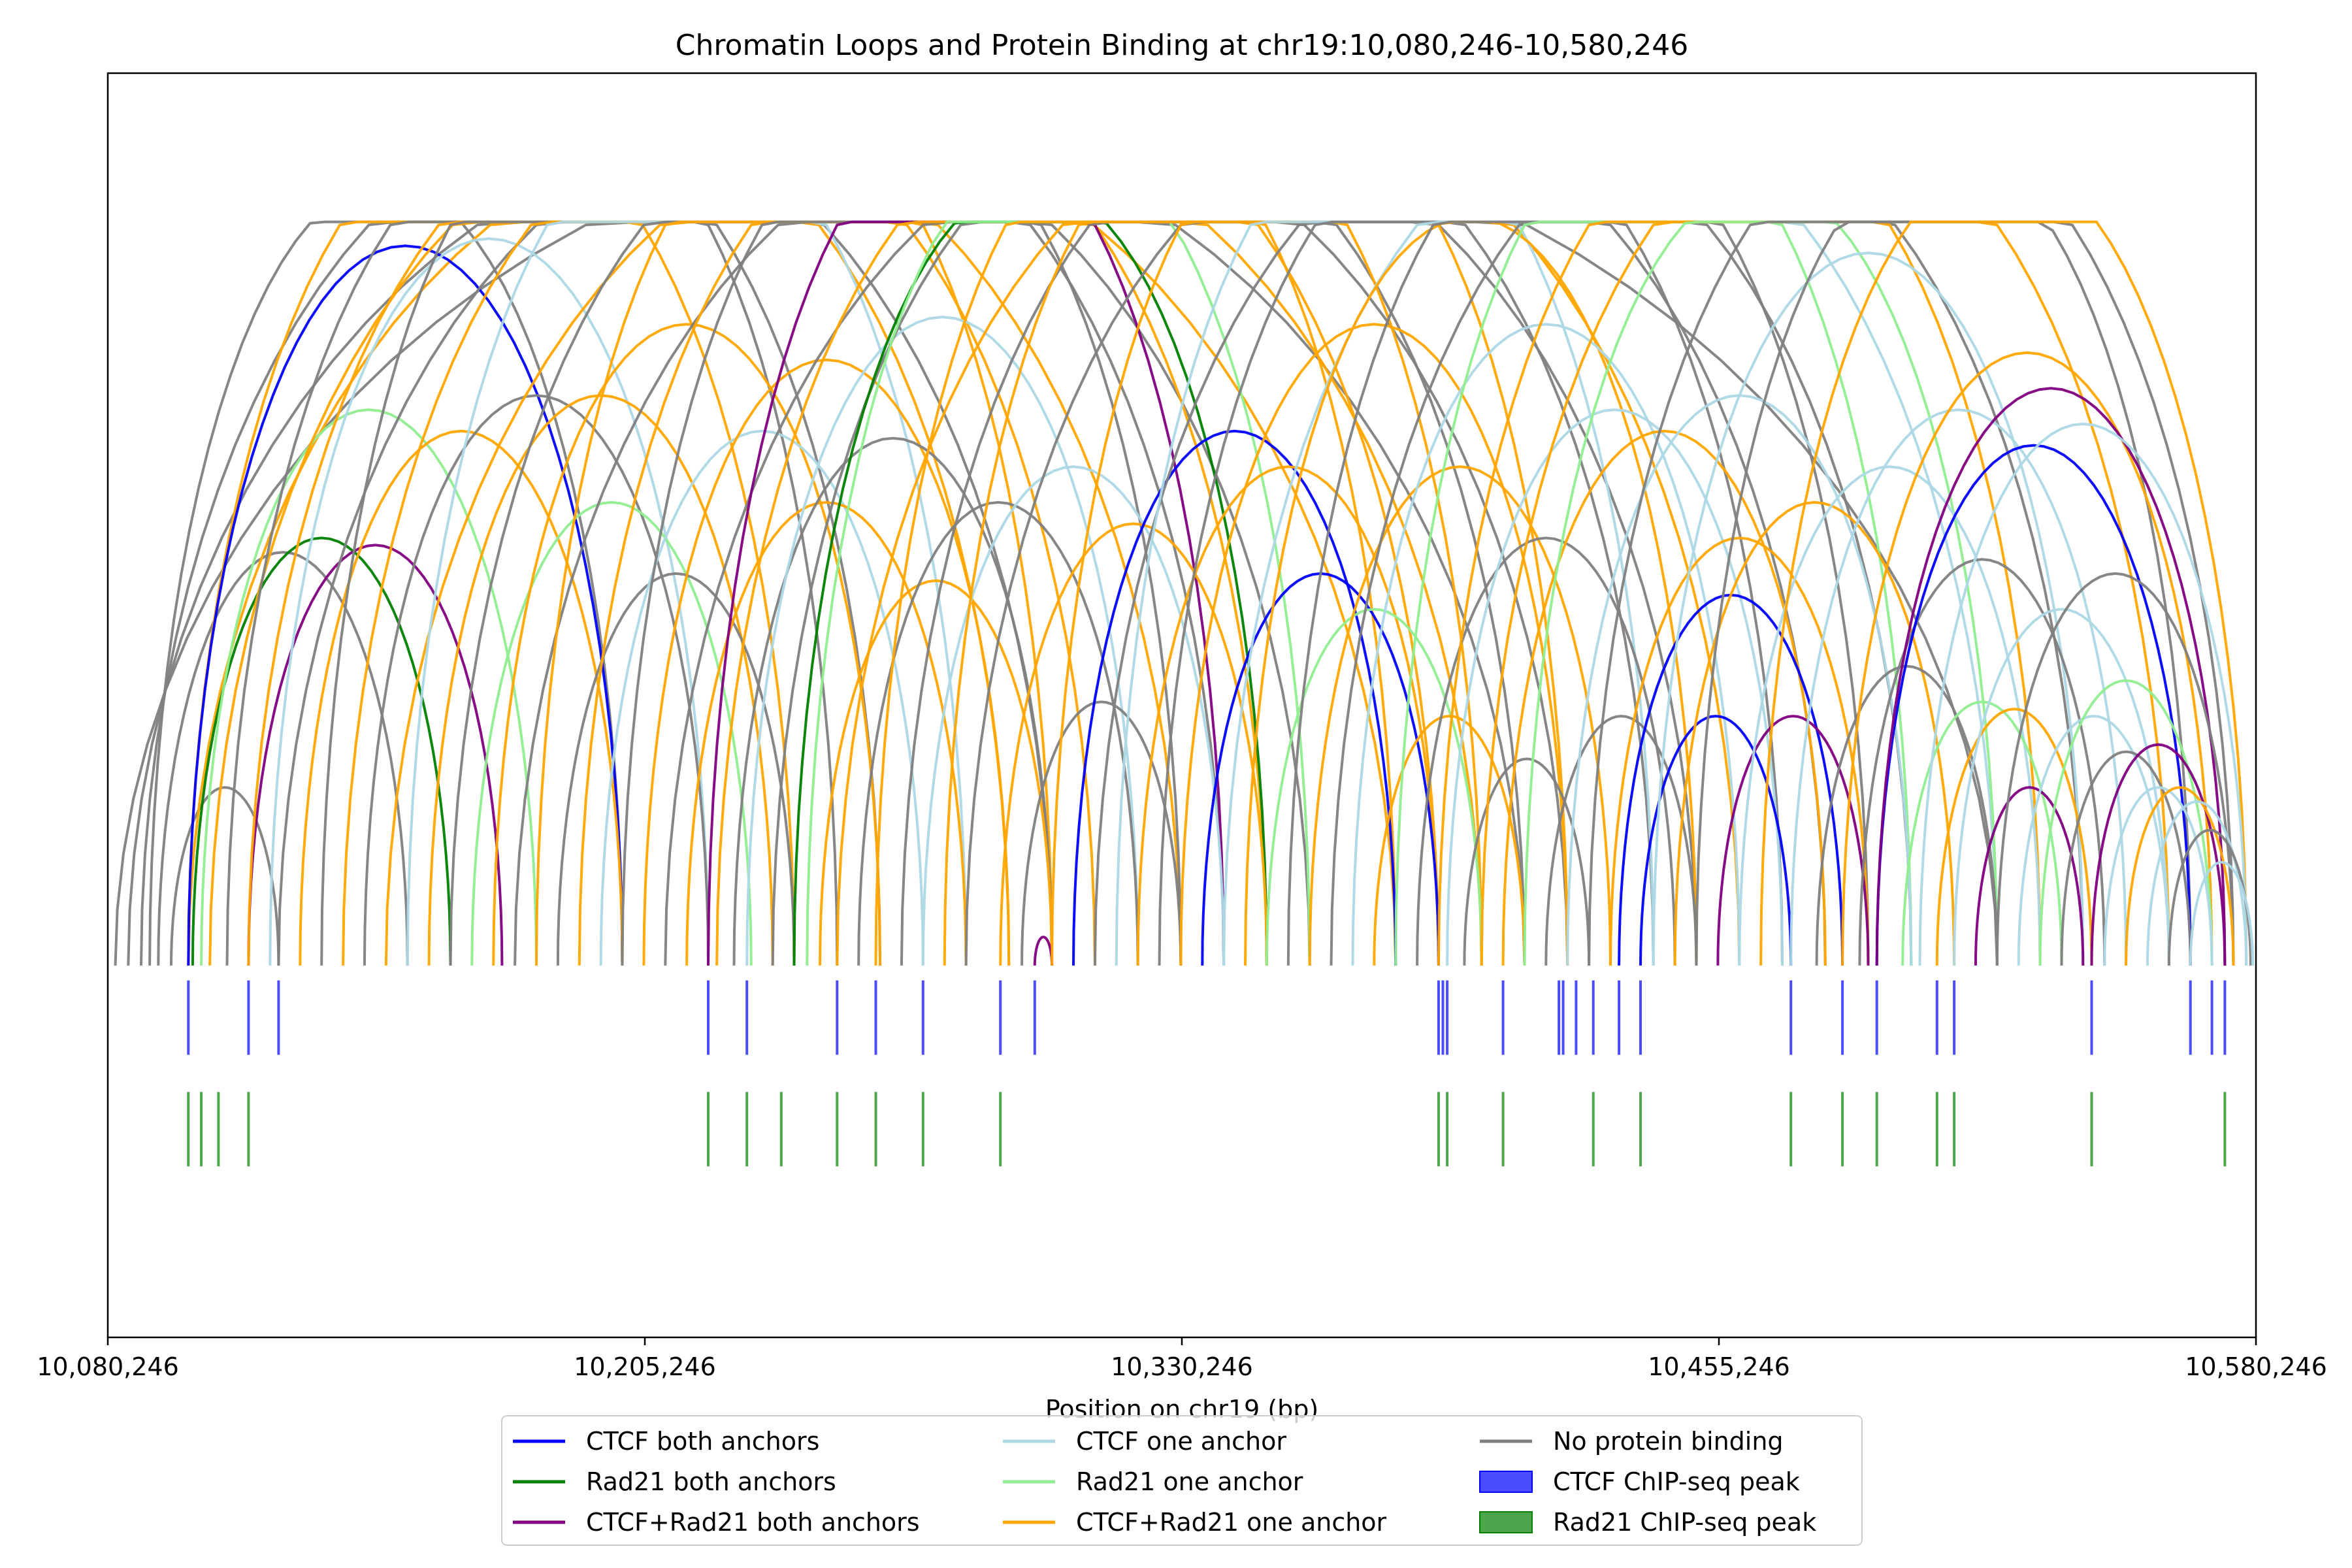  I want to click on x-tick-label: 10,080,246, so click(108, 1366).